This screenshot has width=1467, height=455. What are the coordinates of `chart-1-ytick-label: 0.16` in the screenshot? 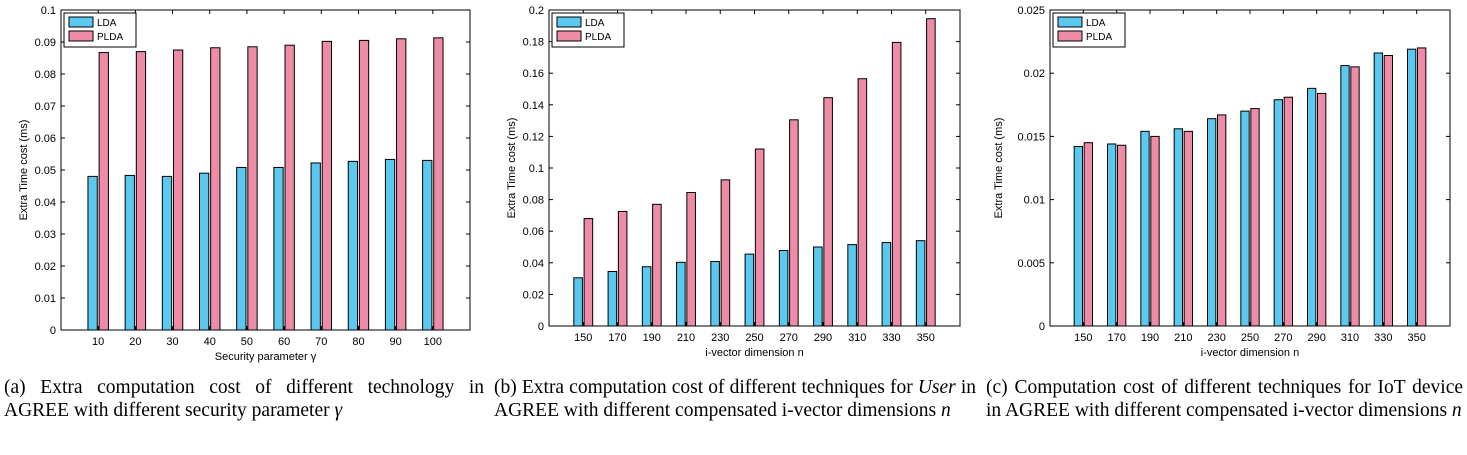 It's located at (533, 74).